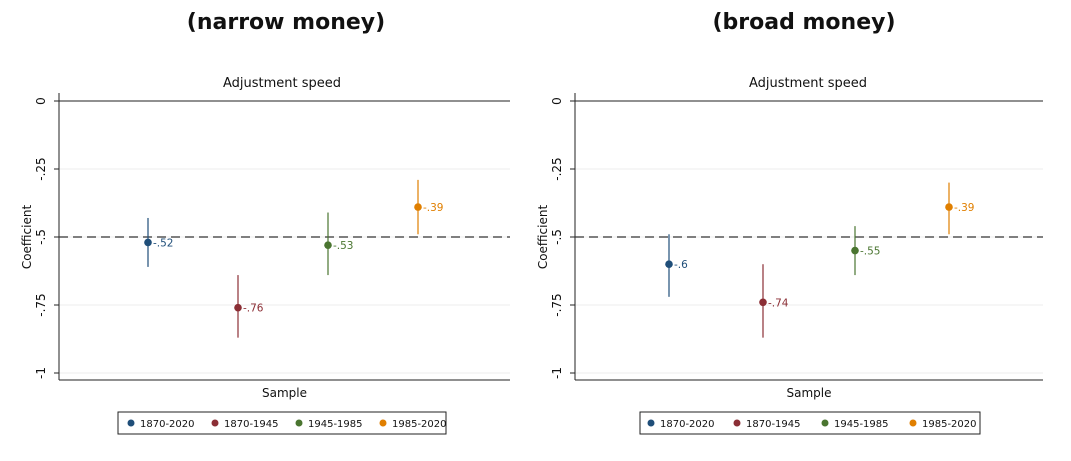  What do you see at coordinates (343, 246) in the screenshot?
I see `data-label: -.53` at bounding box center [343, 246].